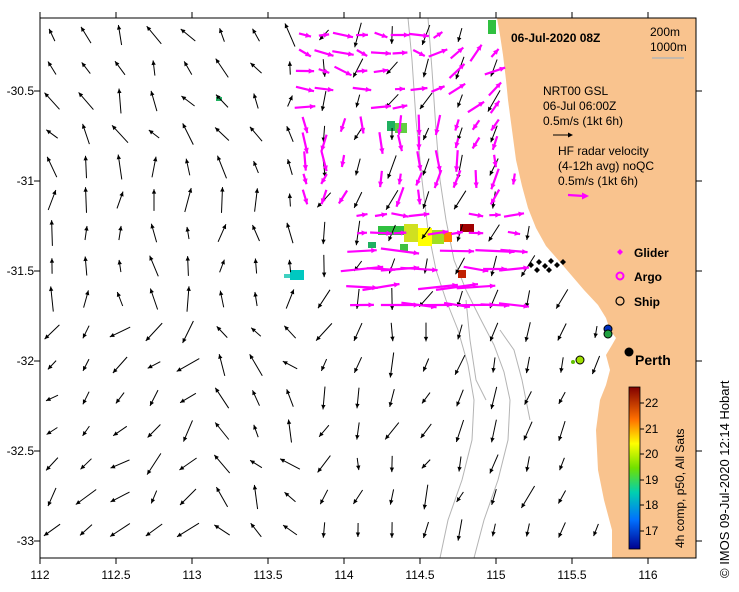 This screenshot has height=592, width=739. What do you see at coordinates (668, 47) in the screenshot?
I see `isobath-1000m-label: 1000m` at bounding box center [668, 47].